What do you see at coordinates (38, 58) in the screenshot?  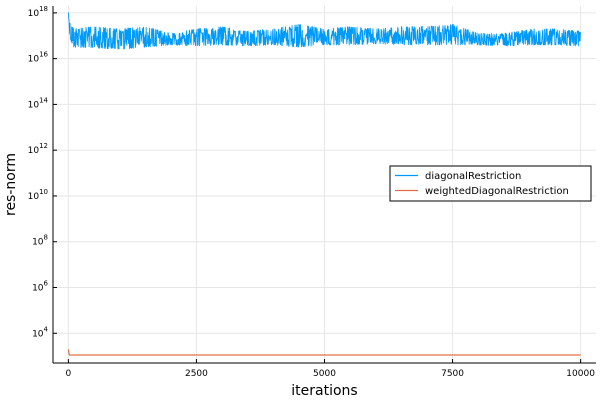 I see `y-tick-label: 10¹⁶` at bounding box center [38, 58].